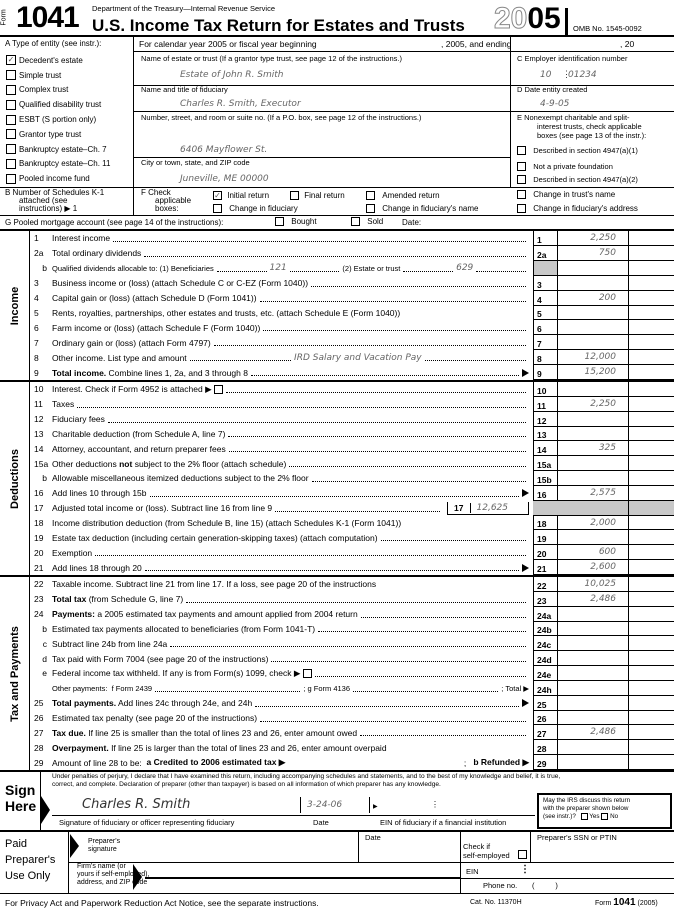 The width and height of the screenshot is (674, 913). What do you see at coordinates (403, 196) in the screenshot?
I see `amended-return-checkbox: Amended return` at bounding box center [403, 196].